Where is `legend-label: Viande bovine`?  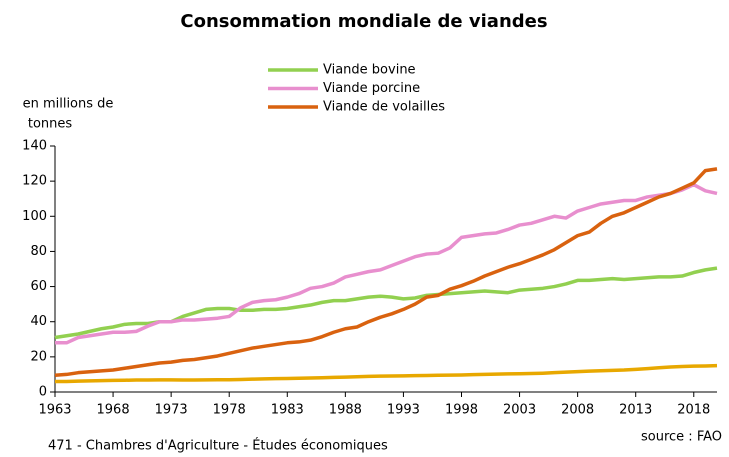 legend-label: Viande bovine is located at coordinates (369, 70).